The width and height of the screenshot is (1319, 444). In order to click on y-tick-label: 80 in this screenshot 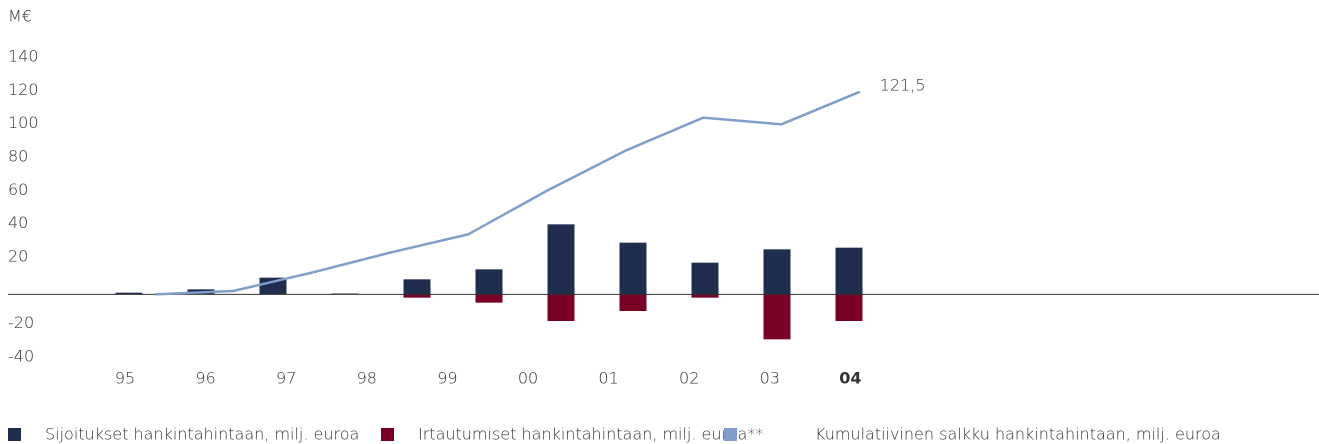, I will do `click(18, 156)`.